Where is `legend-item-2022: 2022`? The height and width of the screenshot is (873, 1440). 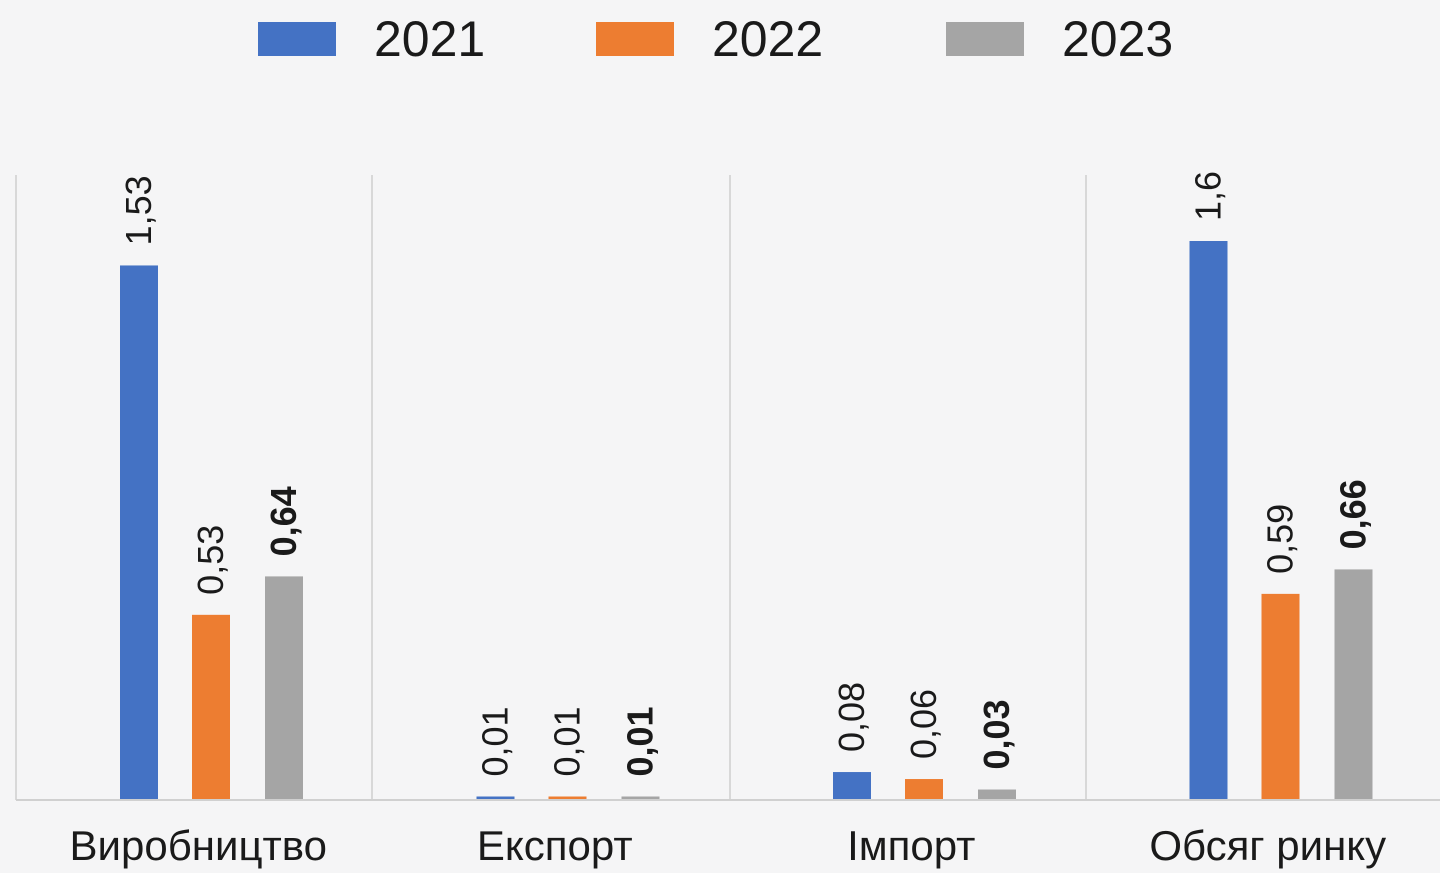 legend-item-2022: 2022 is located at coordinates (709, 39).